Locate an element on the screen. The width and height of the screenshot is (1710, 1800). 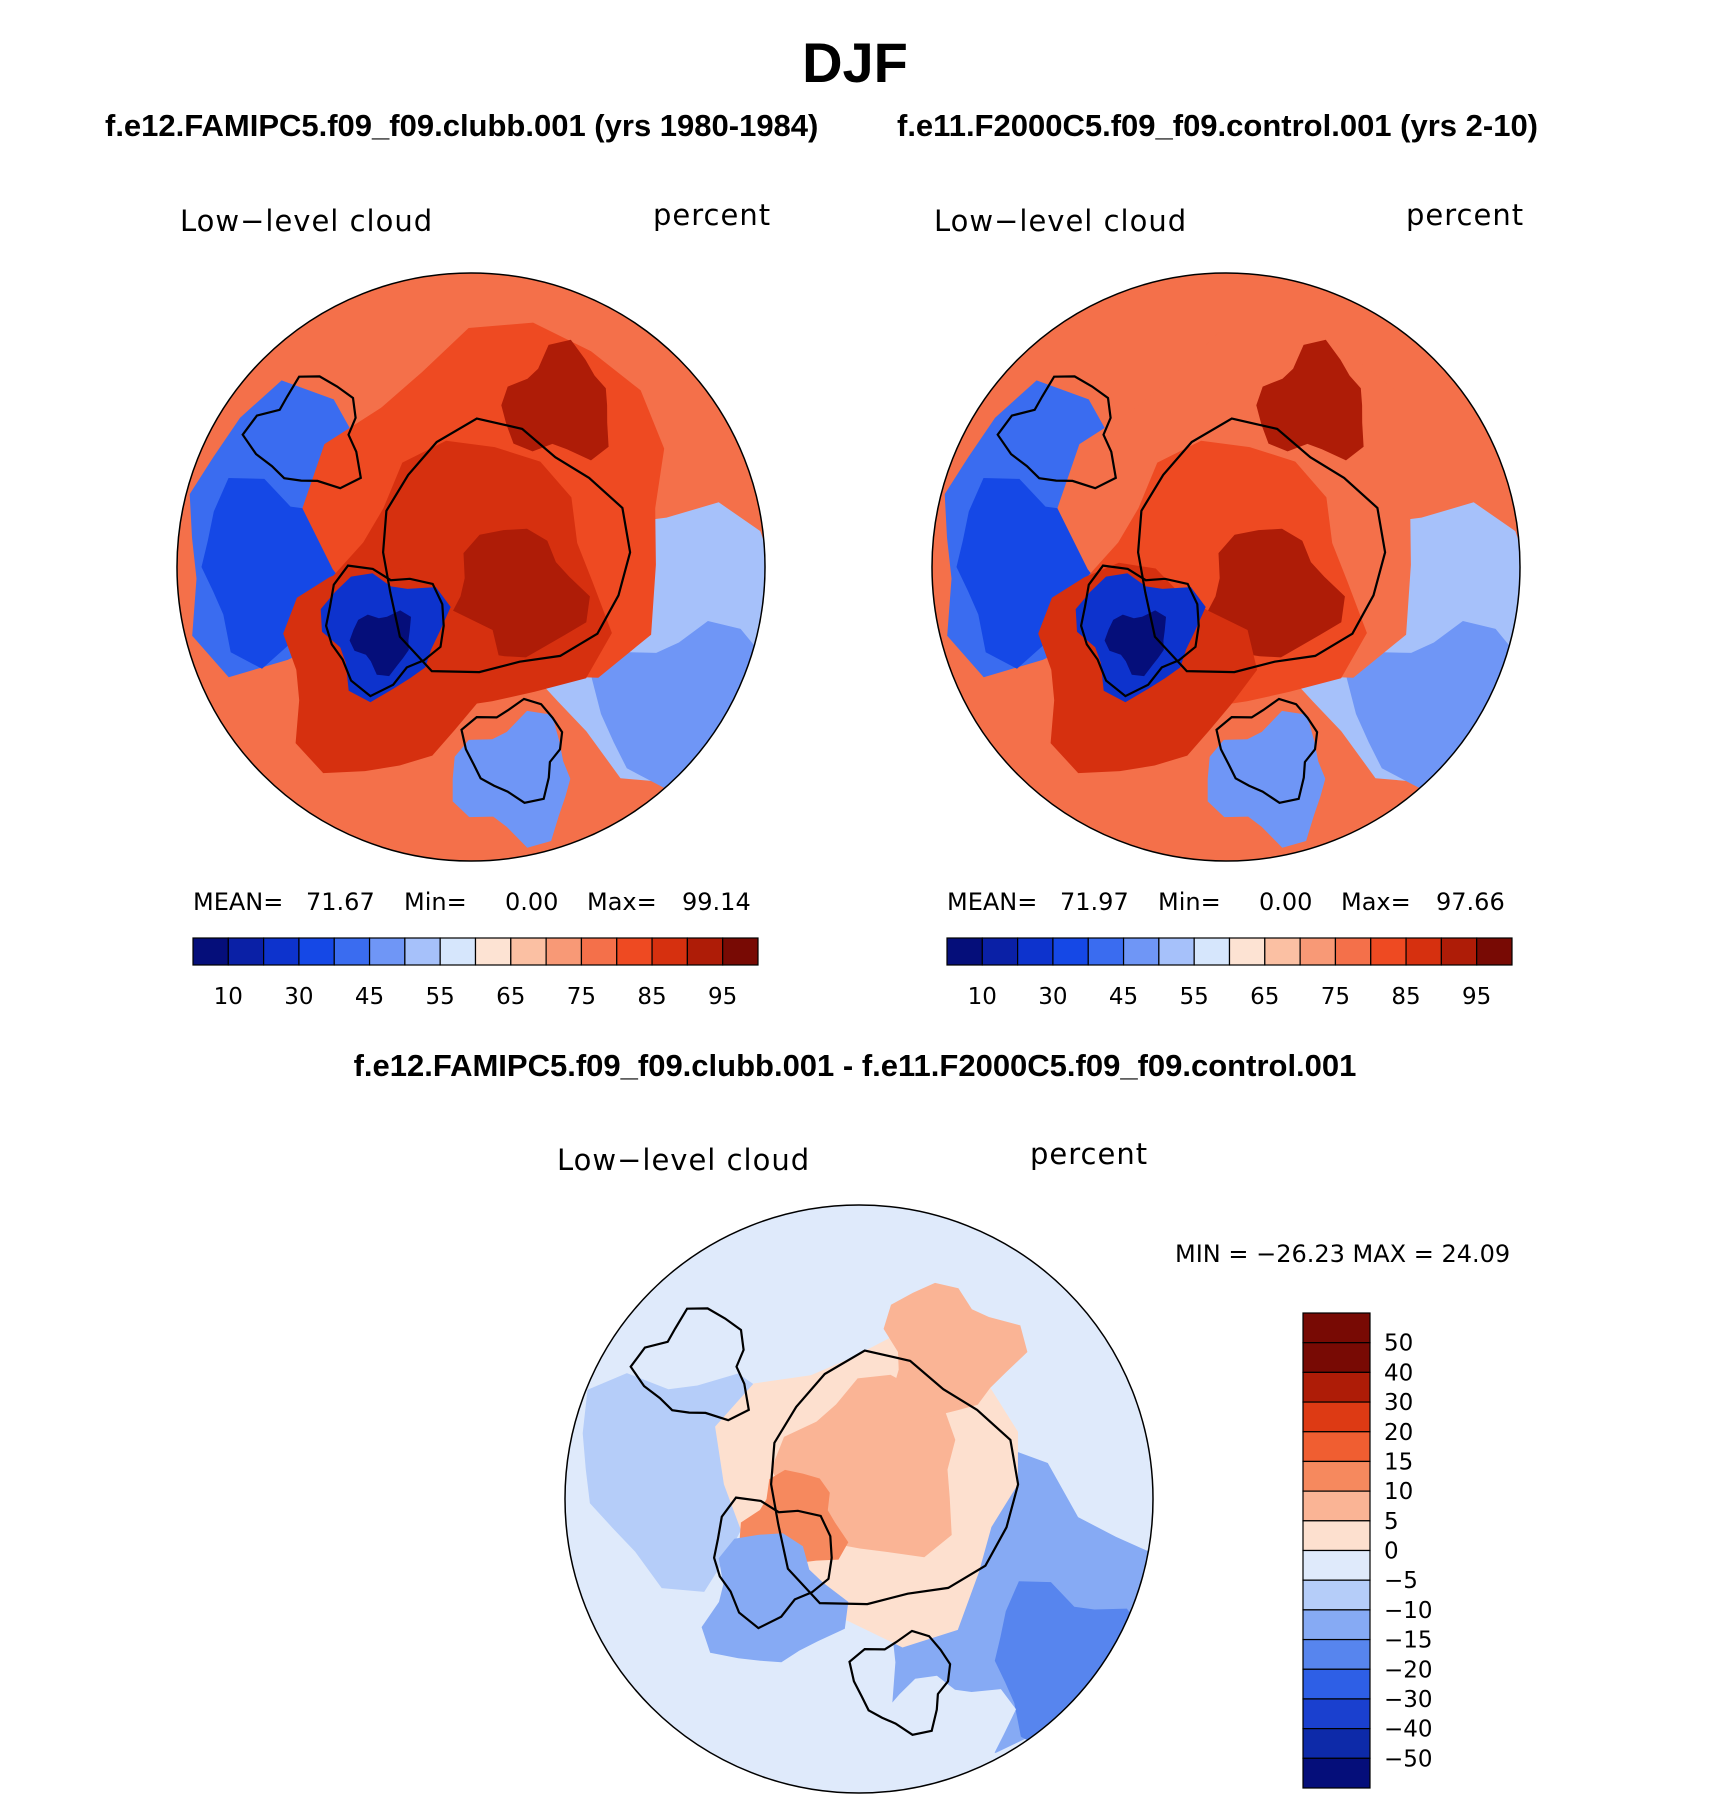
panel-diff-colorbar-tick-label: −5 is located at coordinates (1401, 1581).